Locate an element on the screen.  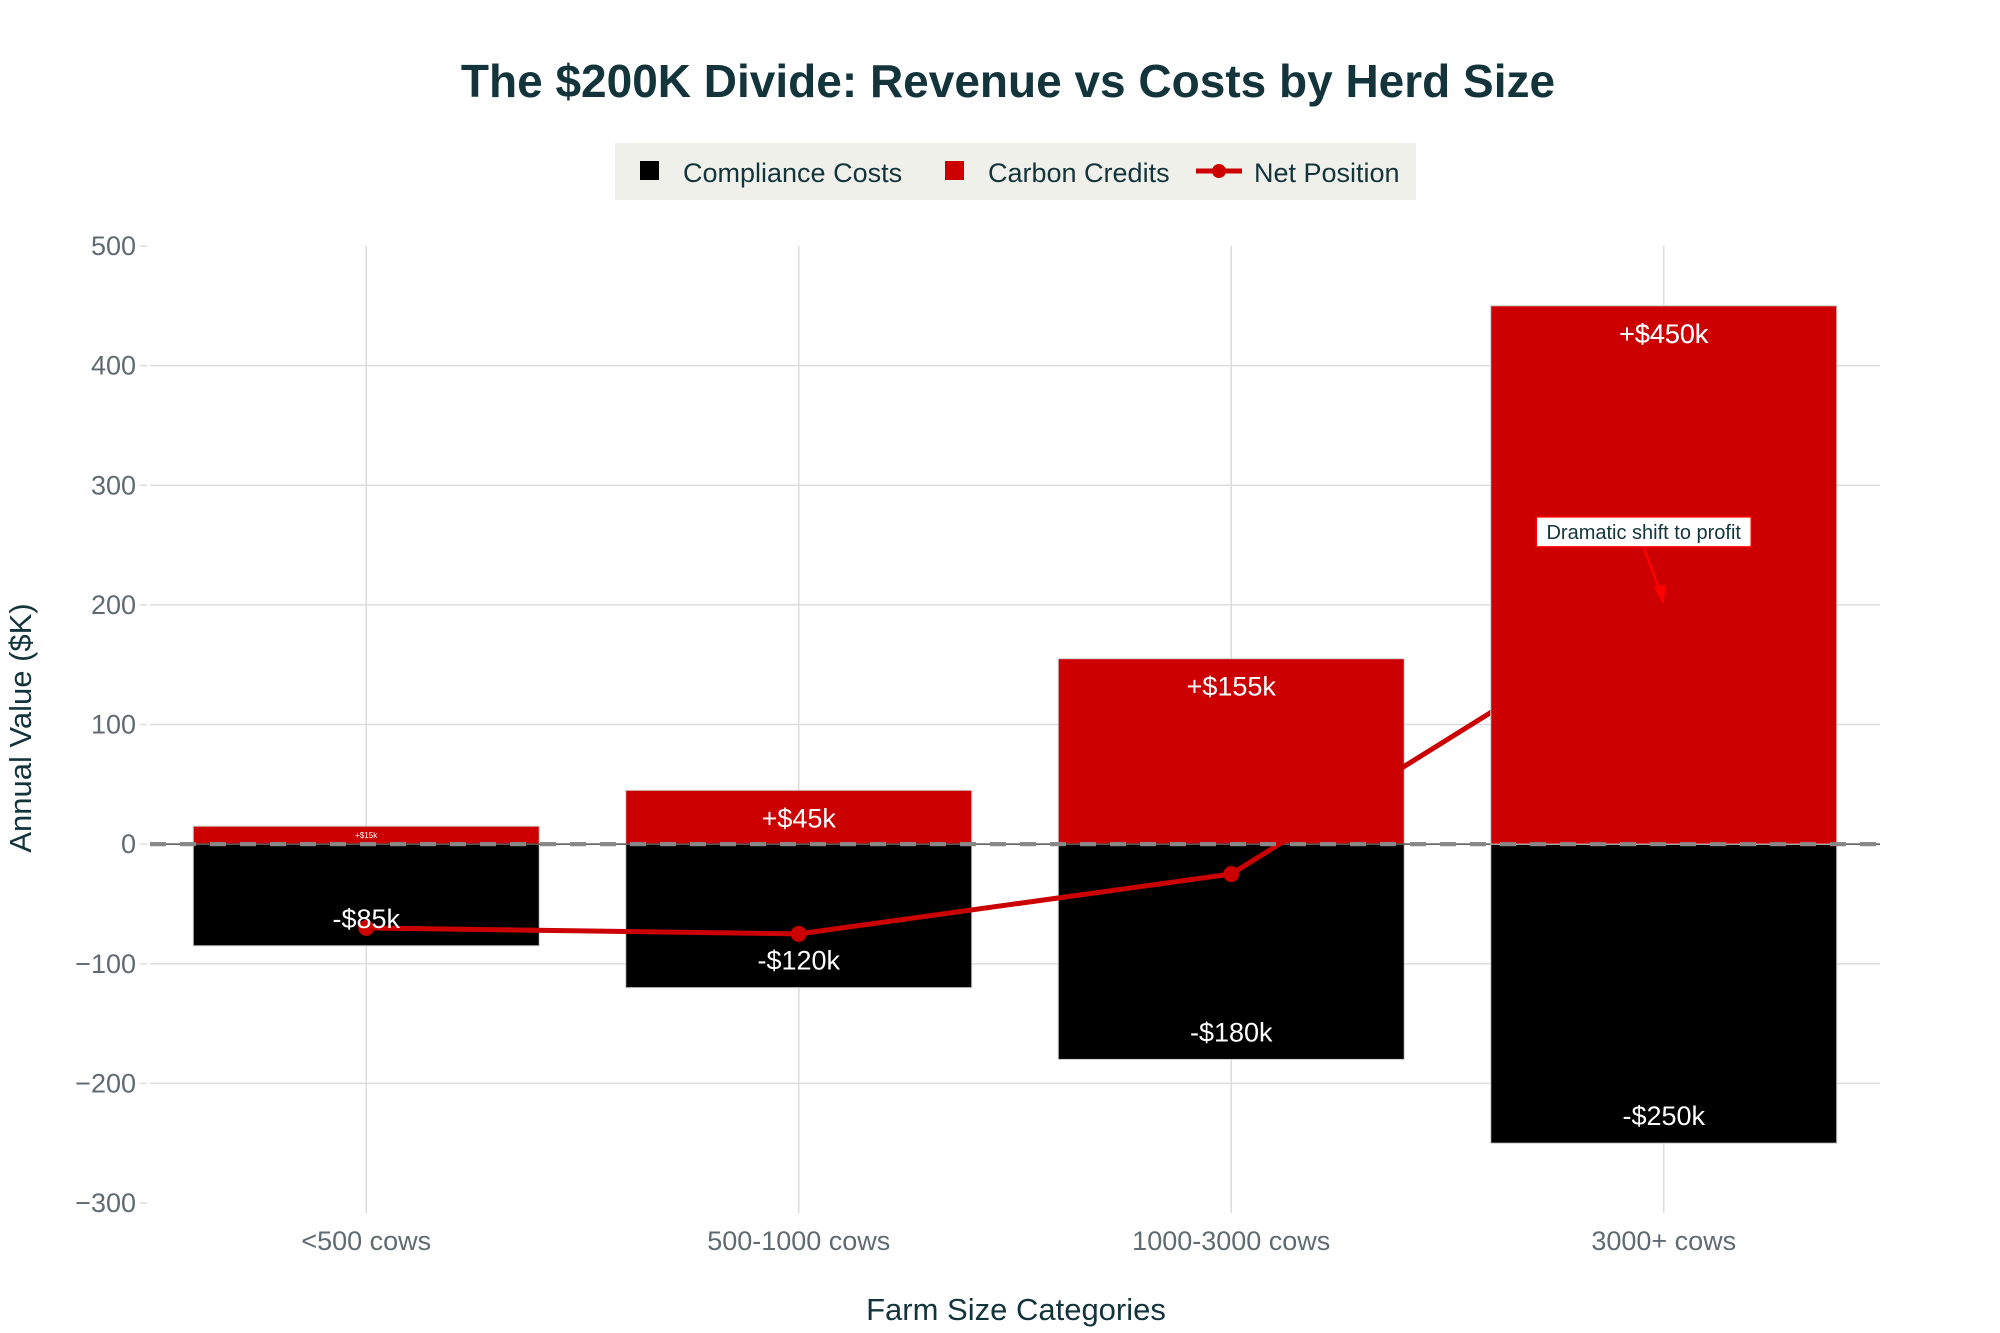
legend-swatch-carbon-credits is located at coordinates (954, 170).